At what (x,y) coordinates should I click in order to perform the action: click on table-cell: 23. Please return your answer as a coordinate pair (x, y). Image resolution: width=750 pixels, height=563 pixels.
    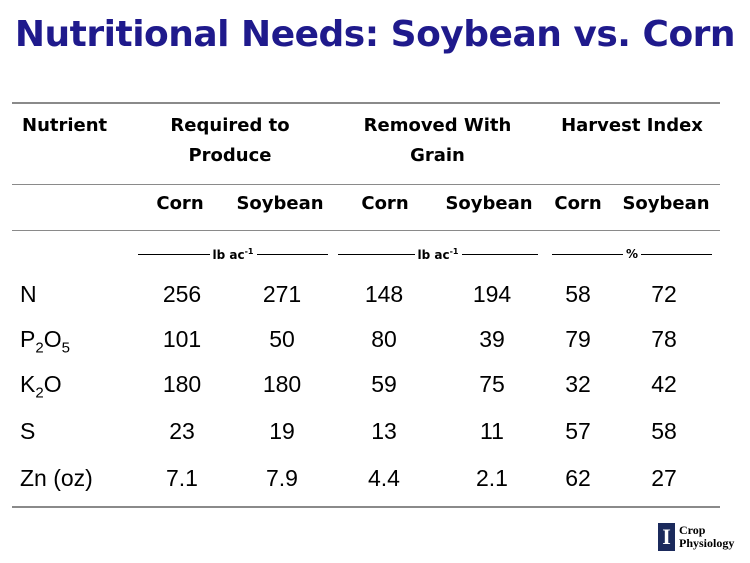
    Looking at the image, I should click on (182, 431).